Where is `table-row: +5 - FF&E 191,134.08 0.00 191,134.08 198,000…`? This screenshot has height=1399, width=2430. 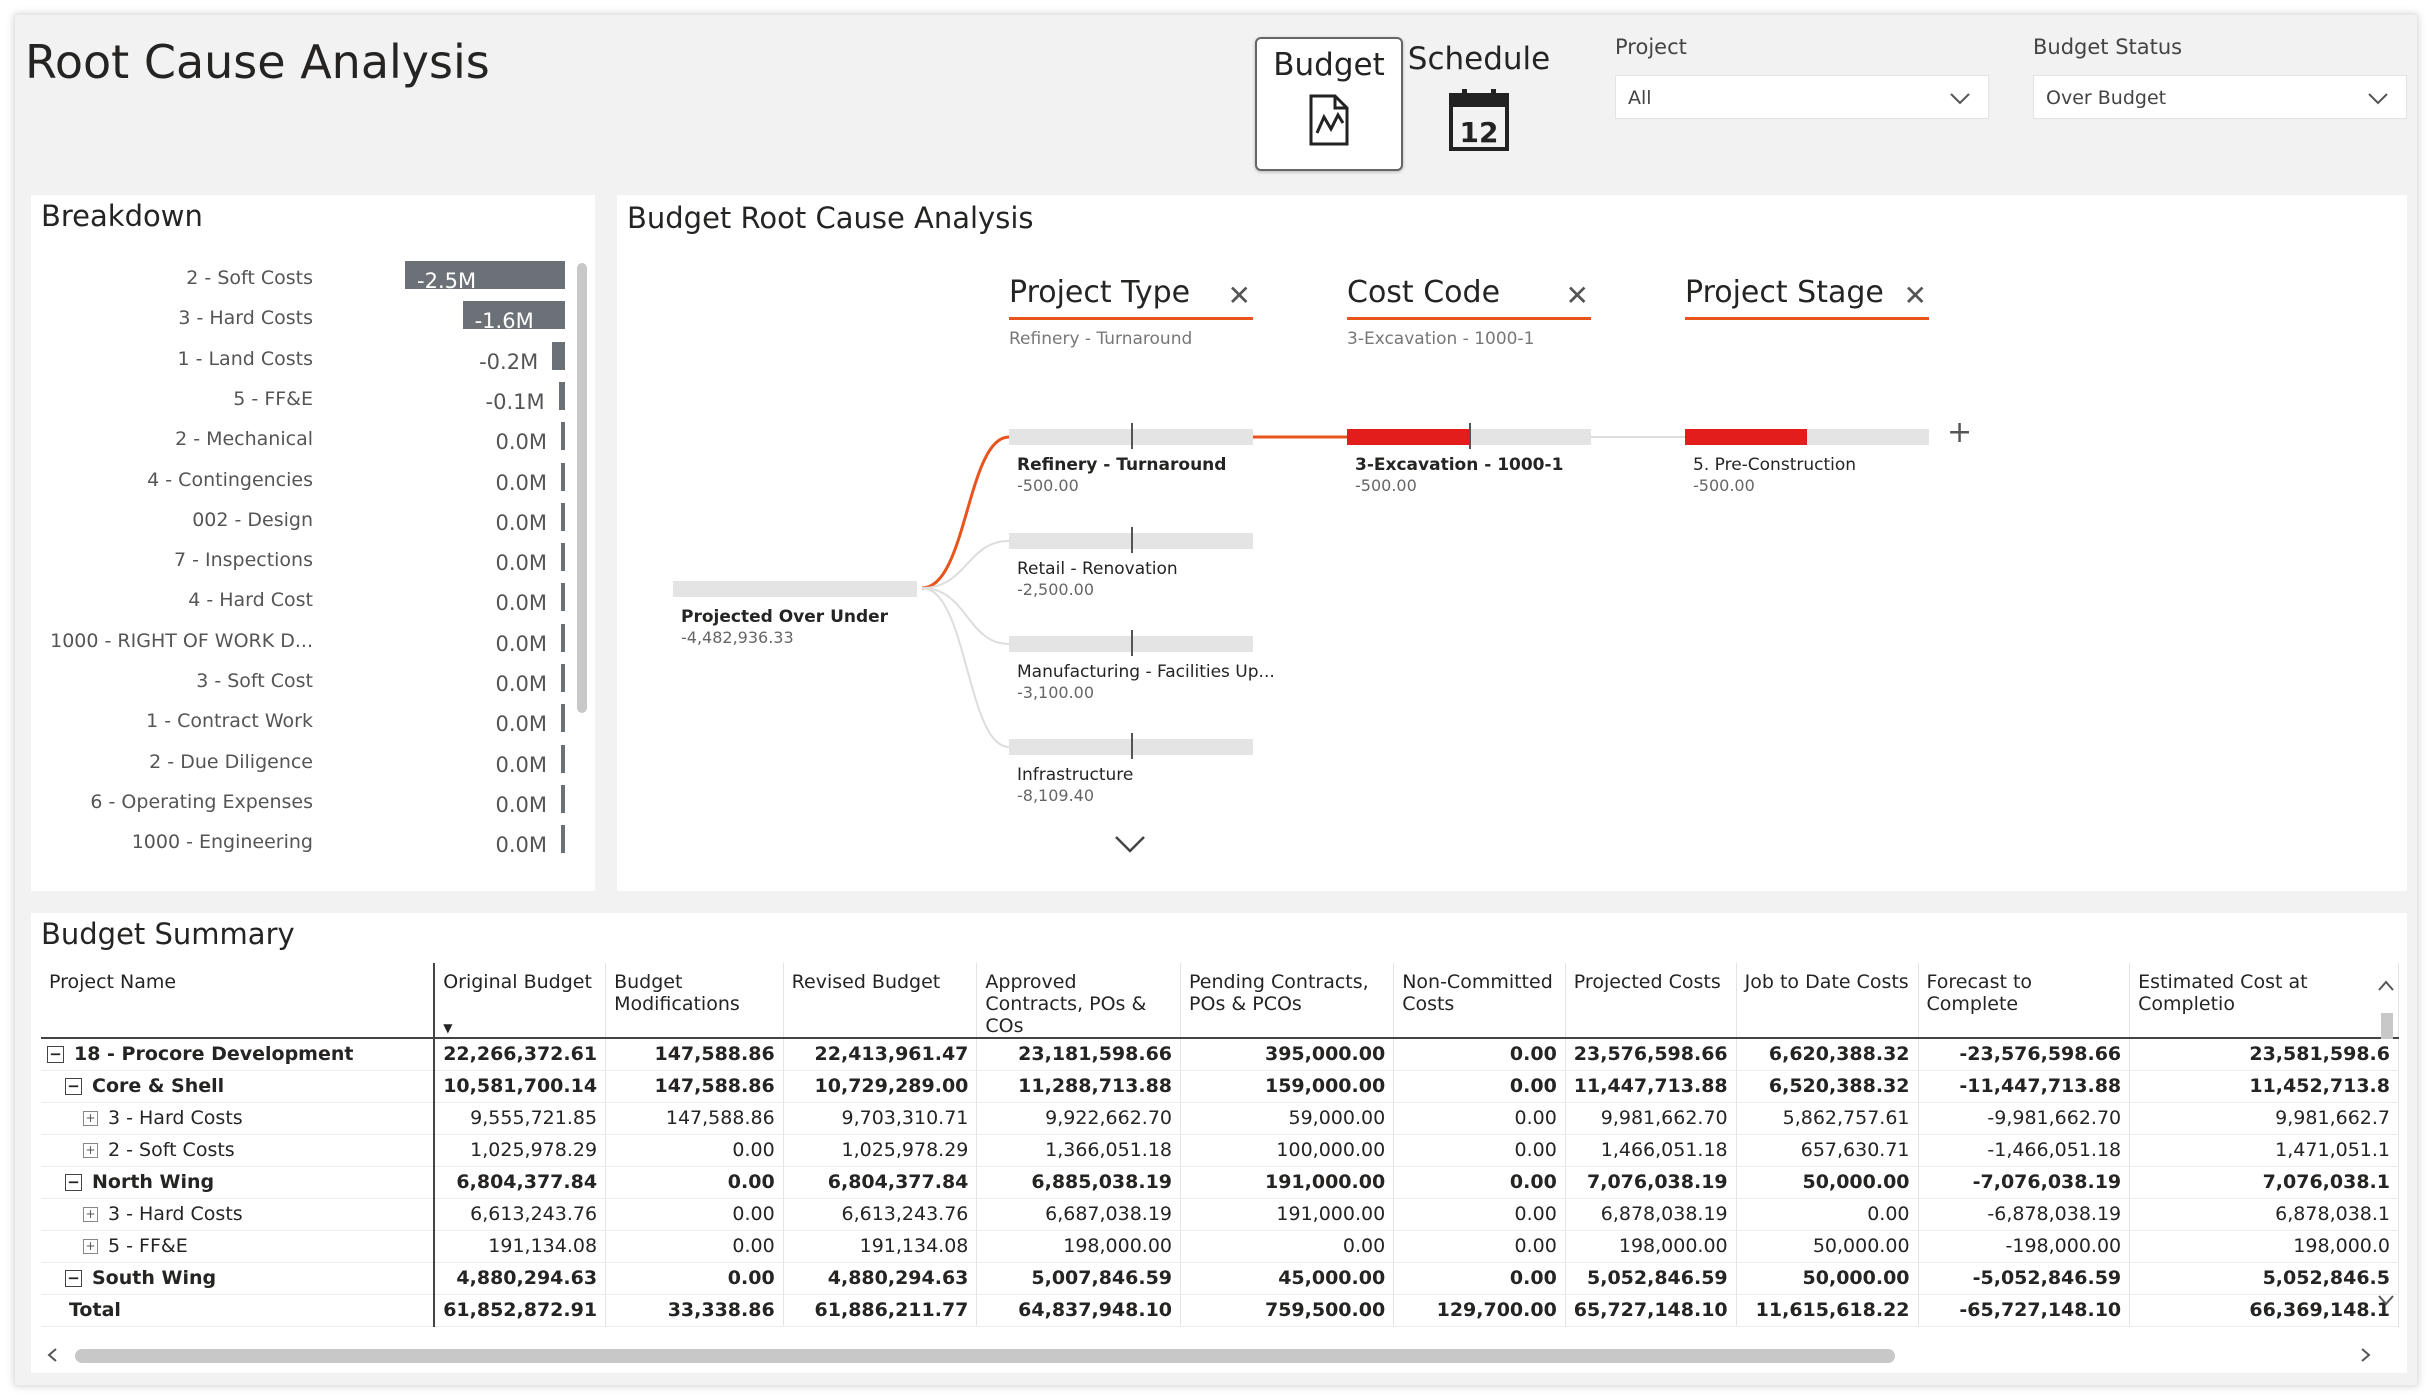 table-row: +5 - FF&E 191,134.08 0.00 191,134.08 198,000… is located at coordinates (1220, 1246).